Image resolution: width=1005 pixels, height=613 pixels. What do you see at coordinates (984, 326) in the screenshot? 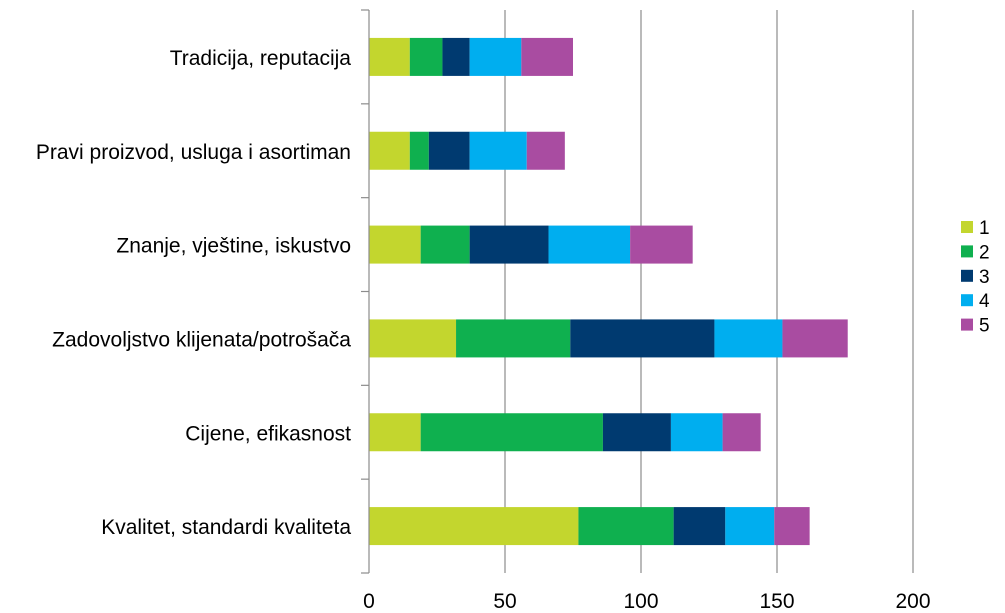
I see `legend-label: 5` at bounding box center [984, 326].